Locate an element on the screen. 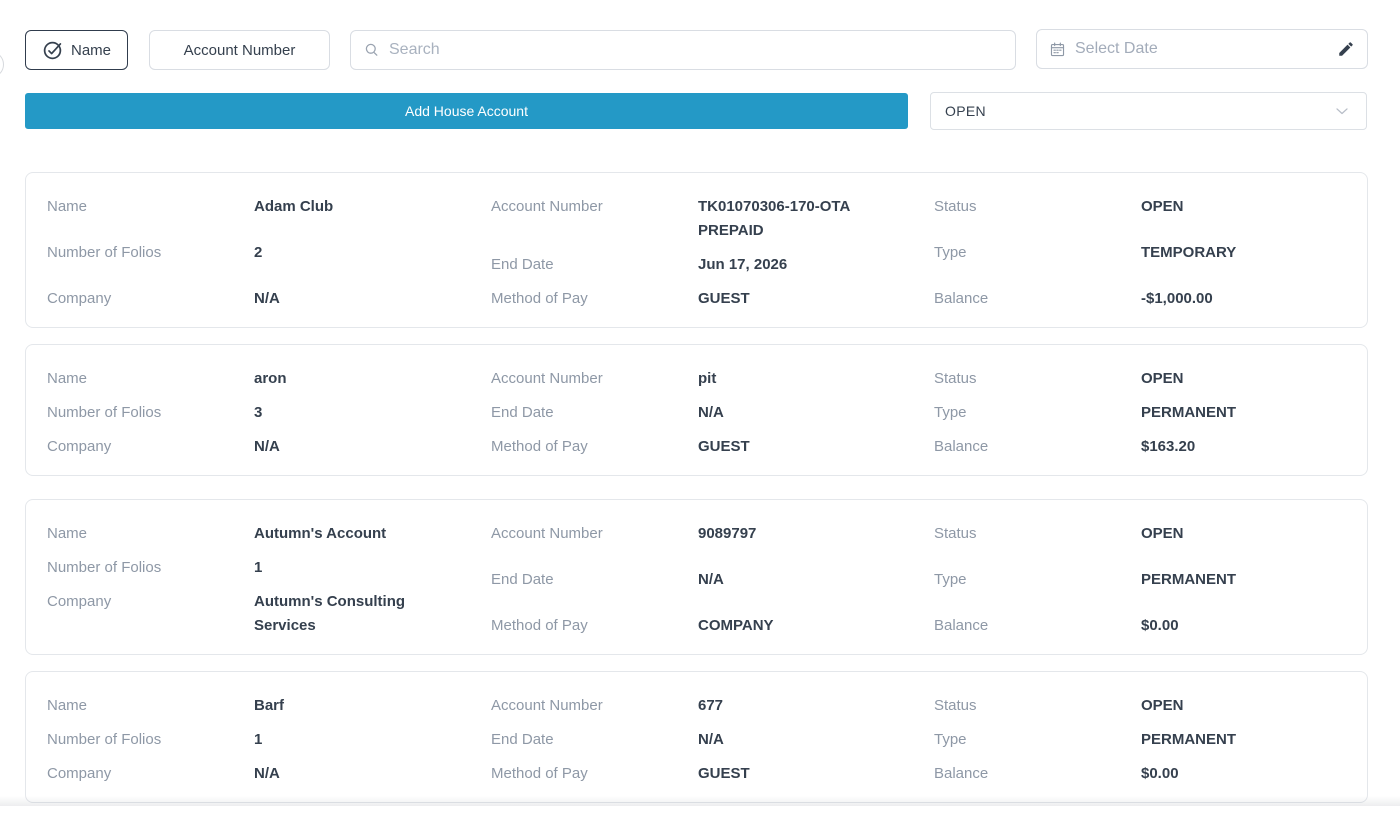 This screenshot has width=1400, height=819. search-input is located at coordinates (695, 50).